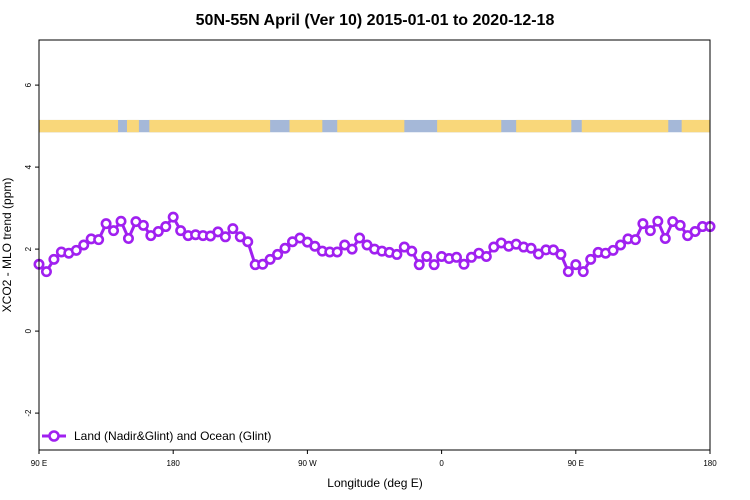  I want to click on x-axis-title: Longitude (deg E), so click(374, 483).